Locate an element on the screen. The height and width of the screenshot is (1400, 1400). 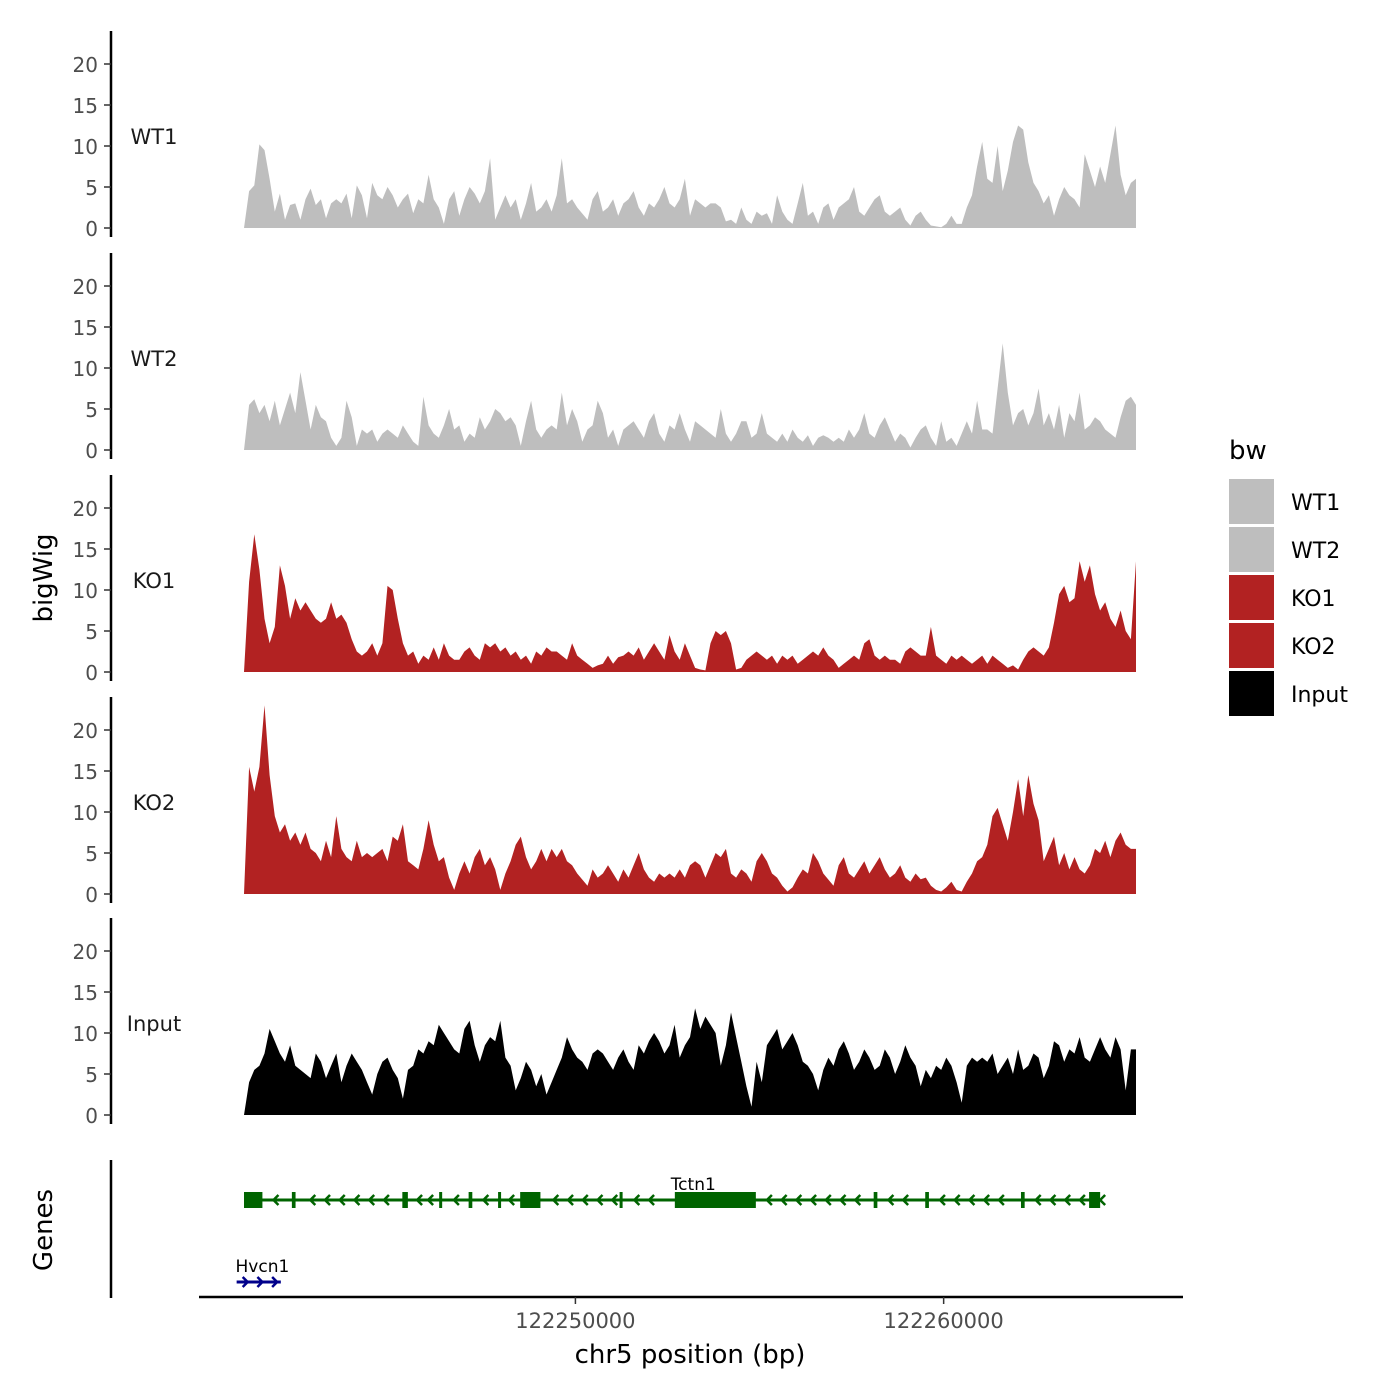
legend-label: KO2 is located at coordinates (1313, 647).